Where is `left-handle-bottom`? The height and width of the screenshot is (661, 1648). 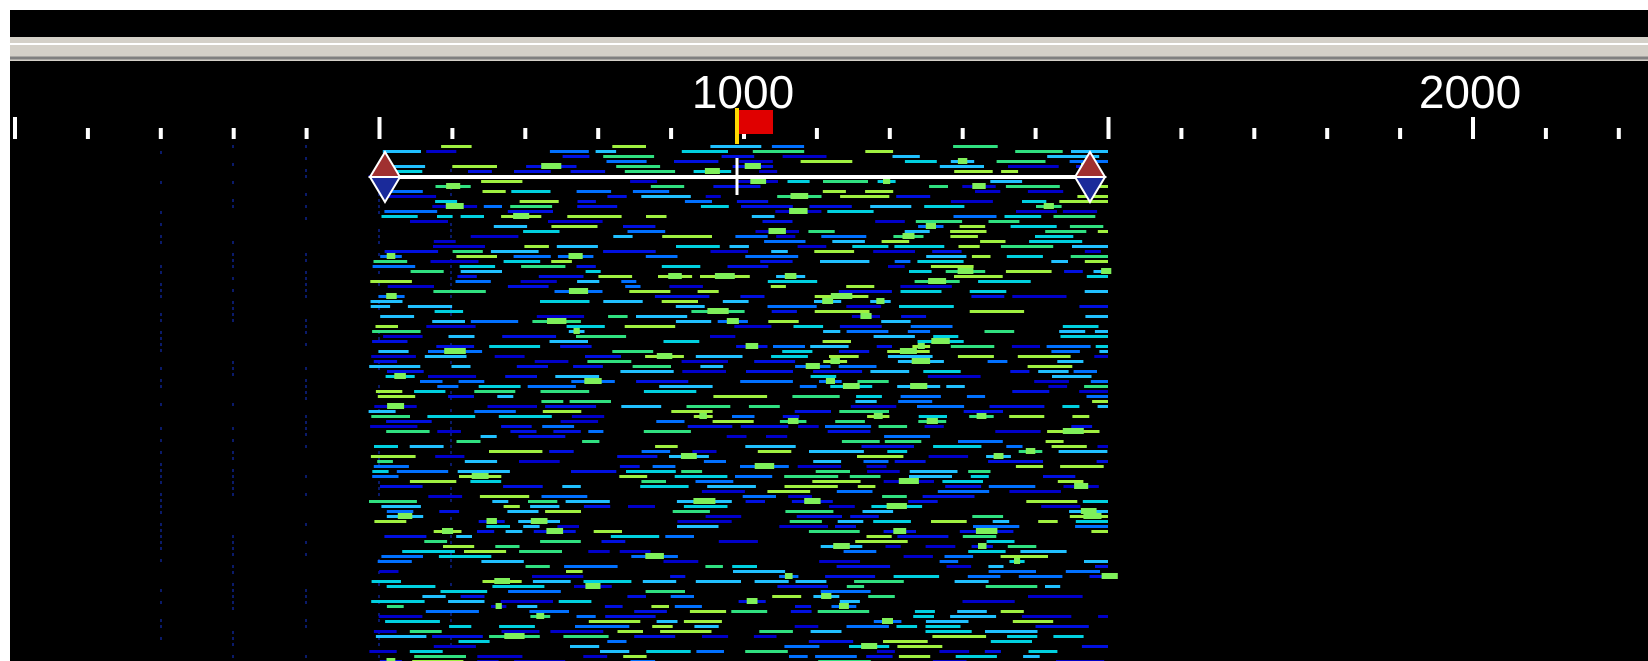
left-handle-bottom is located at coordinates (385, 190).